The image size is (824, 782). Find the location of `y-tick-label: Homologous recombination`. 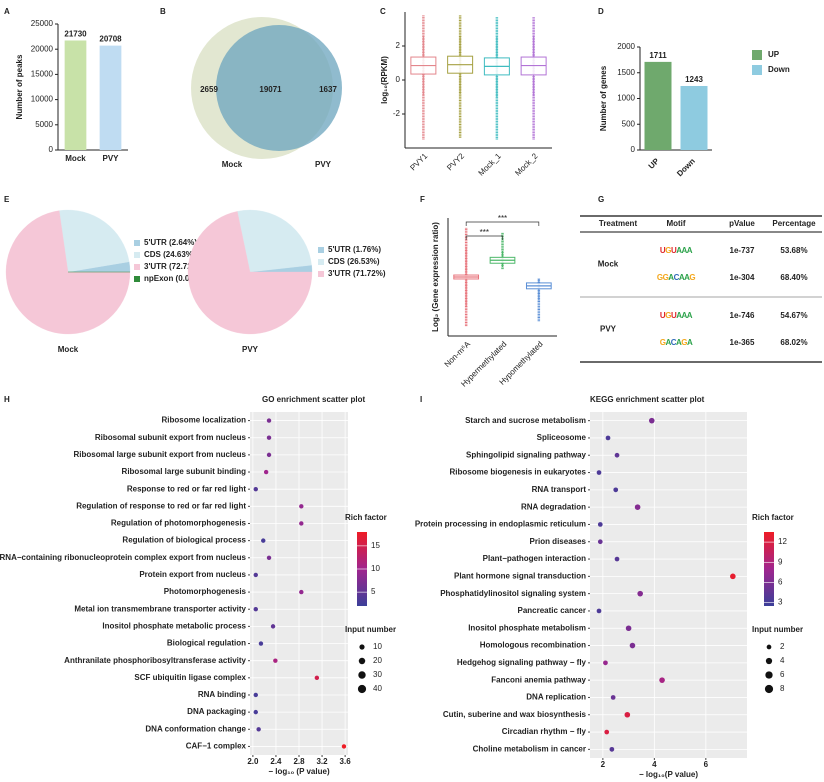

y-tick-label: Homologous recombination is located at coordinates (533, 645).